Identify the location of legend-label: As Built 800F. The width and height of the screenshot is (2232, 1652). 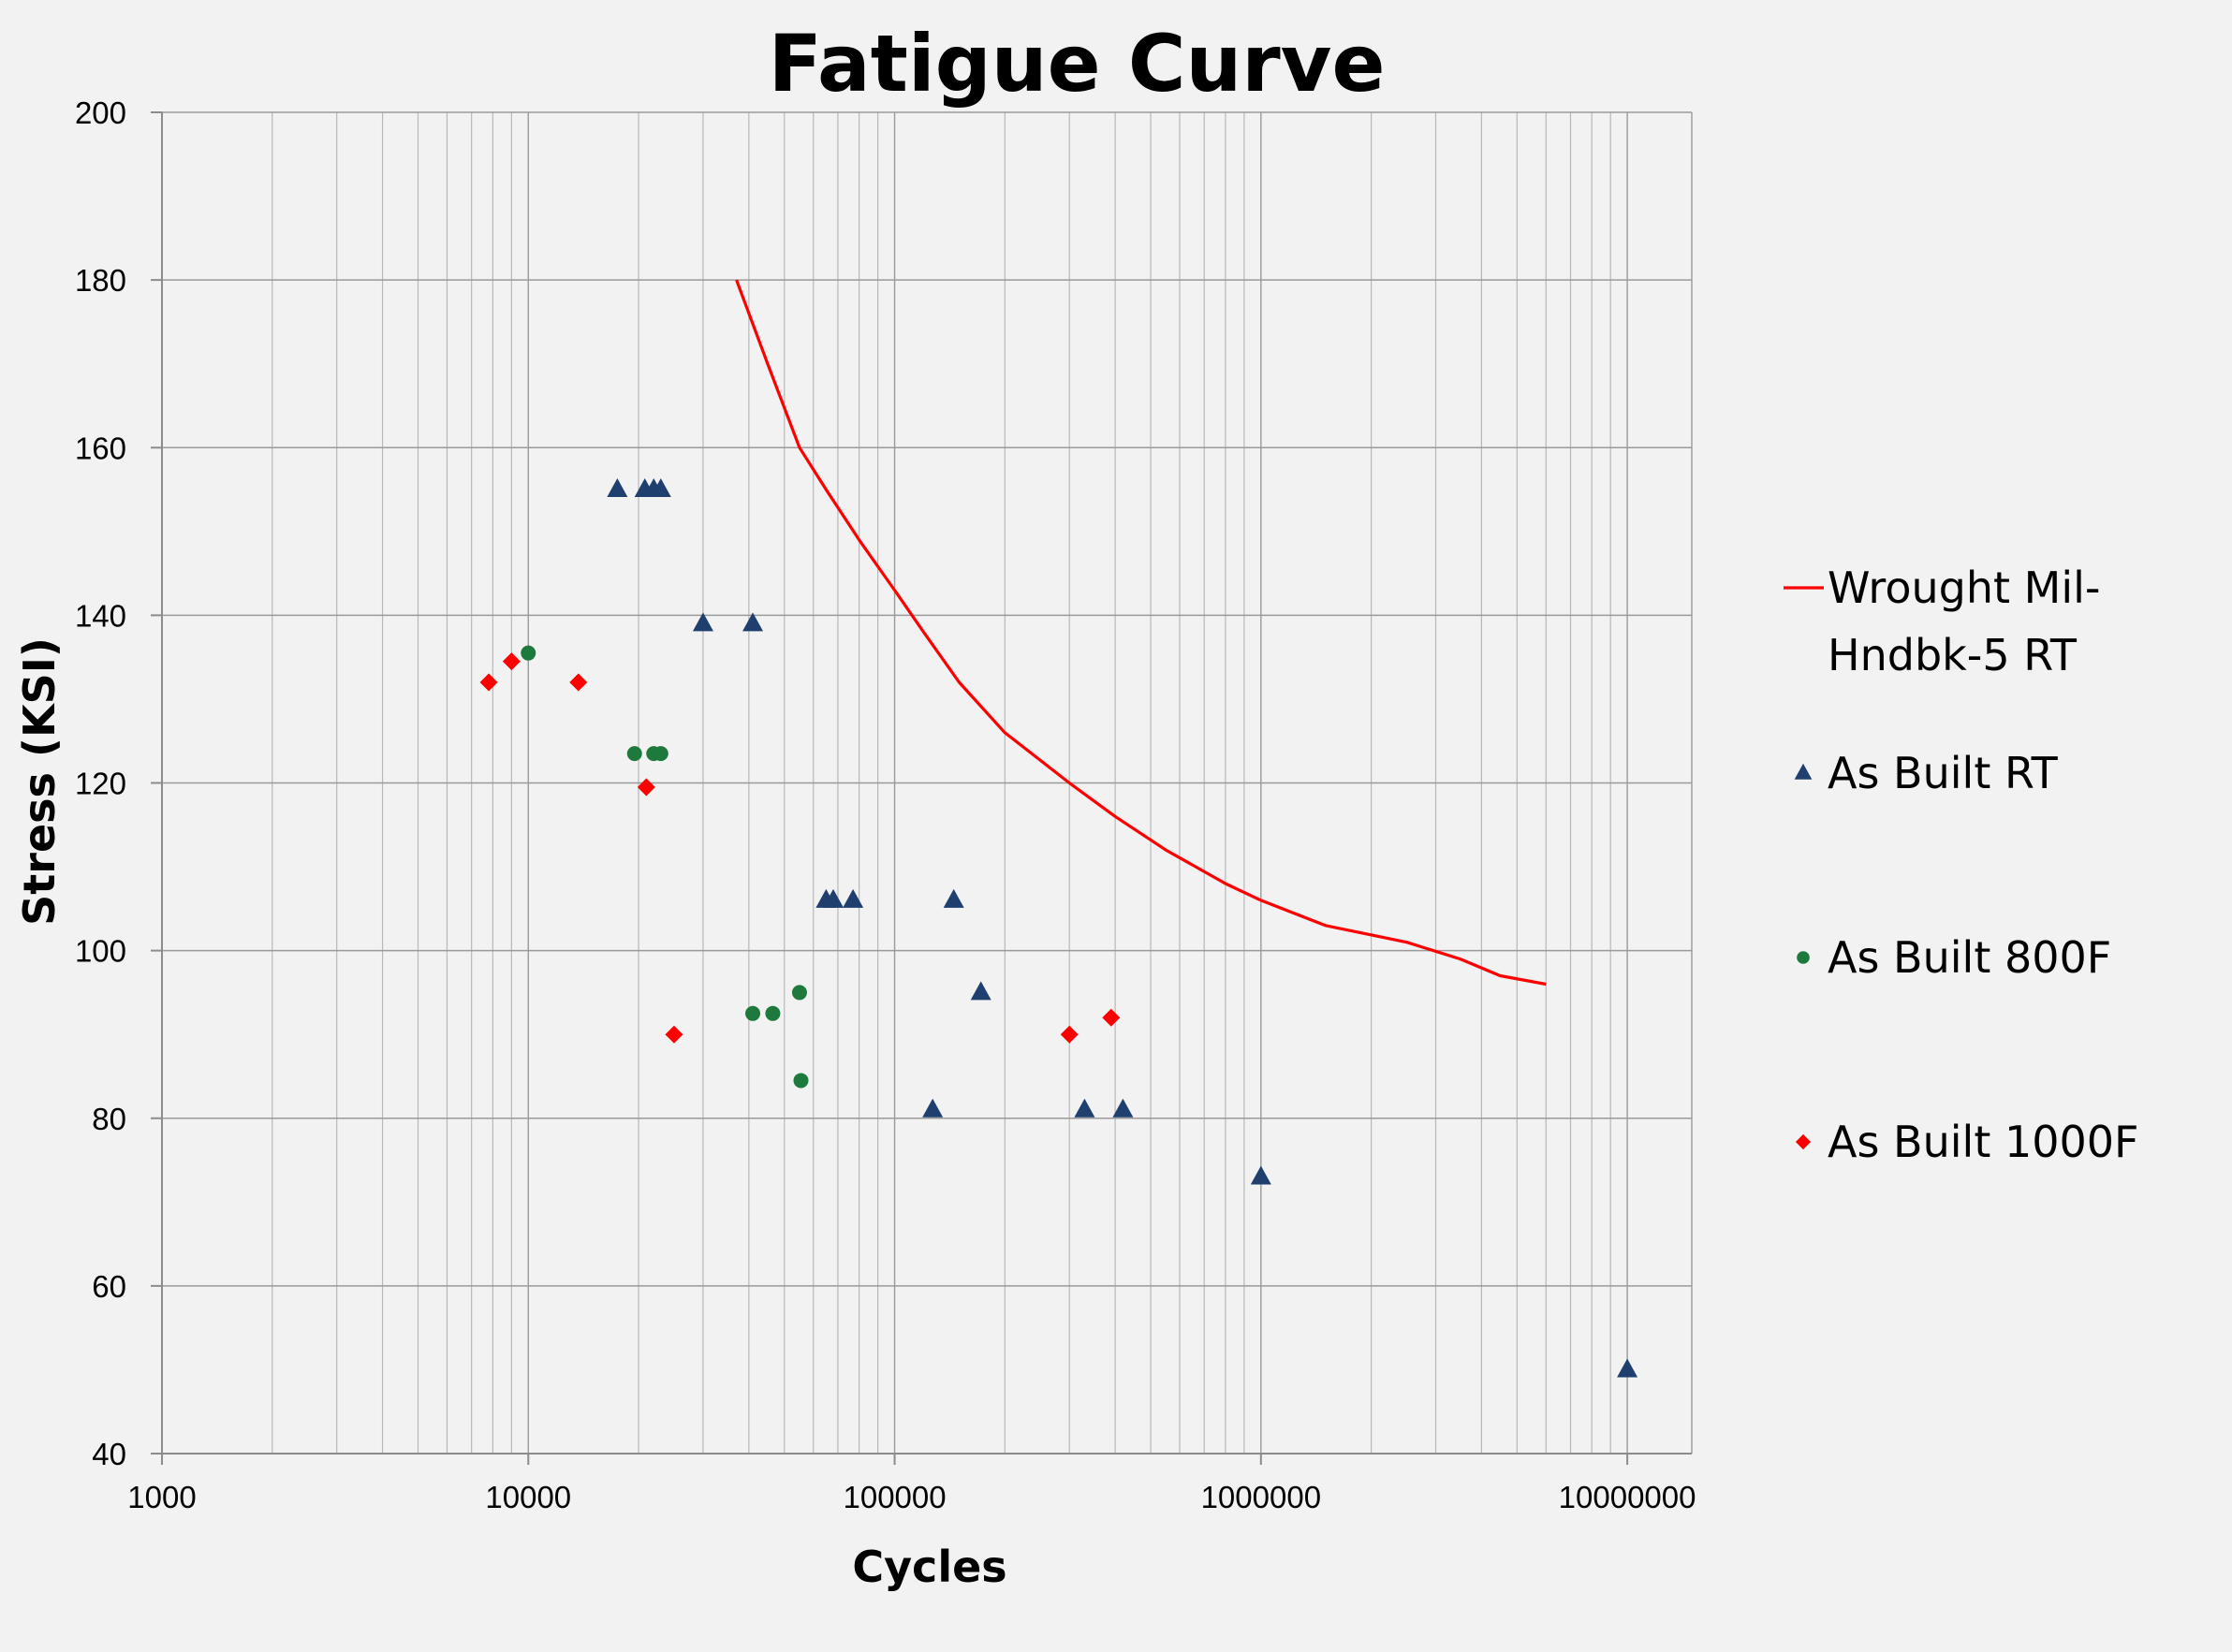
(1970, 958).